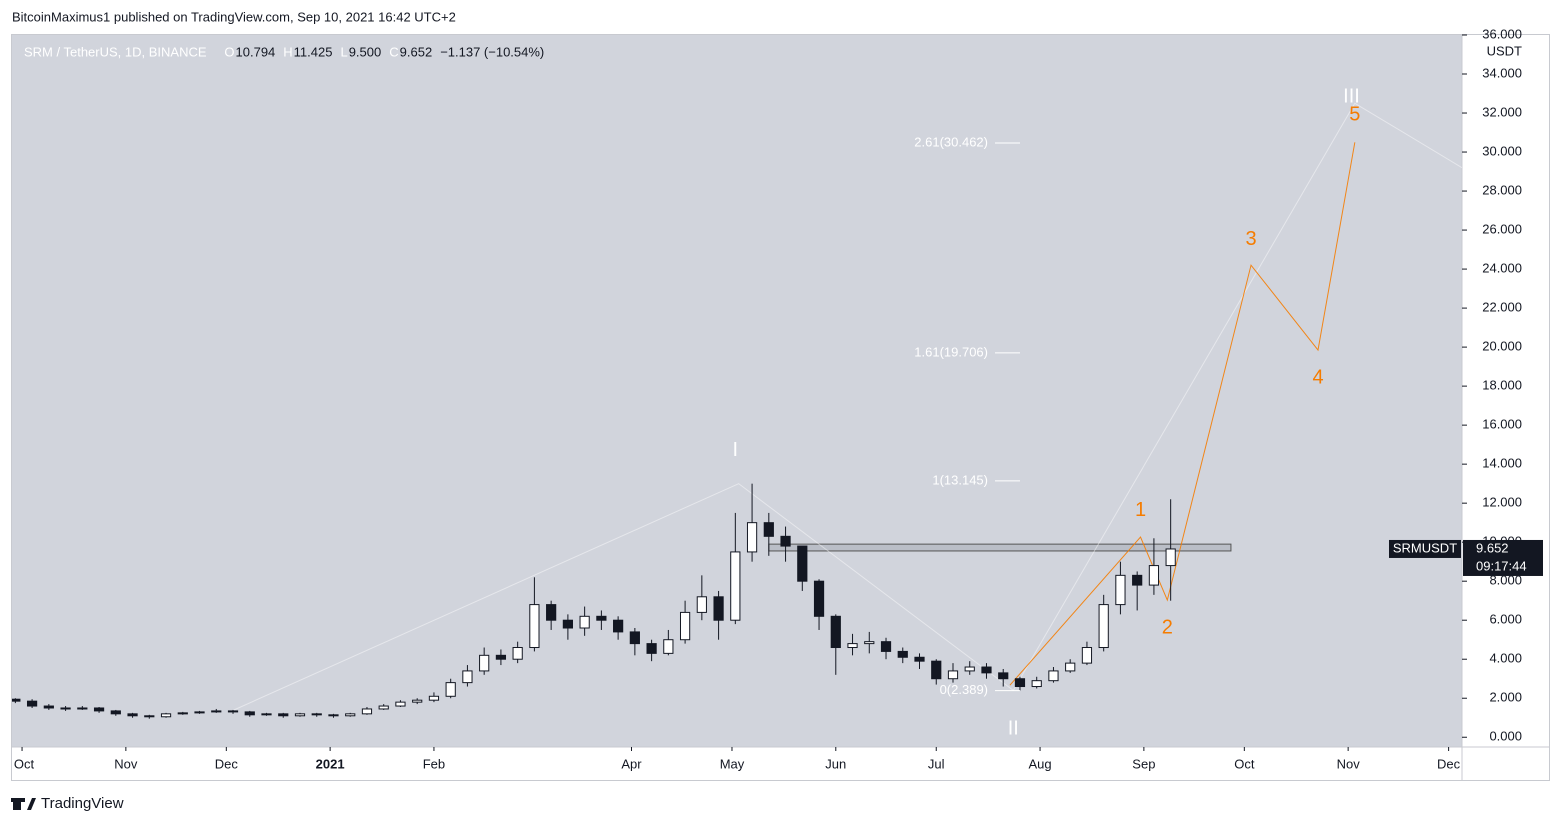 This screenshot has width=1562, height=826. I want to click on fib-label: 2.61(30.462), so click(951, 141).